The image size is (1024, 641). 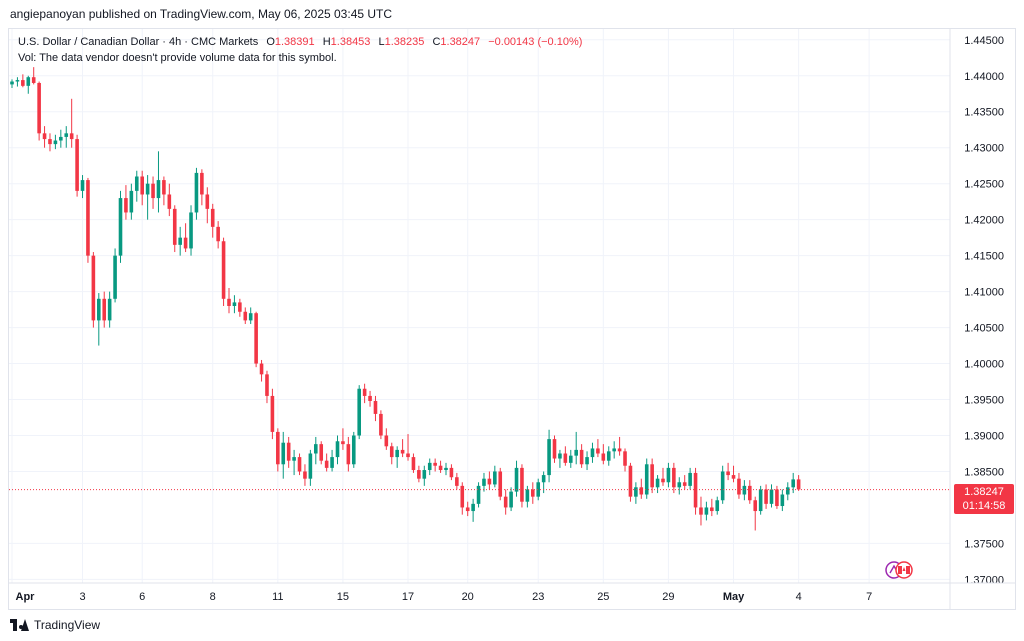 I want to click on y-tick-label: 1.42000, so click(x=984, y=221).